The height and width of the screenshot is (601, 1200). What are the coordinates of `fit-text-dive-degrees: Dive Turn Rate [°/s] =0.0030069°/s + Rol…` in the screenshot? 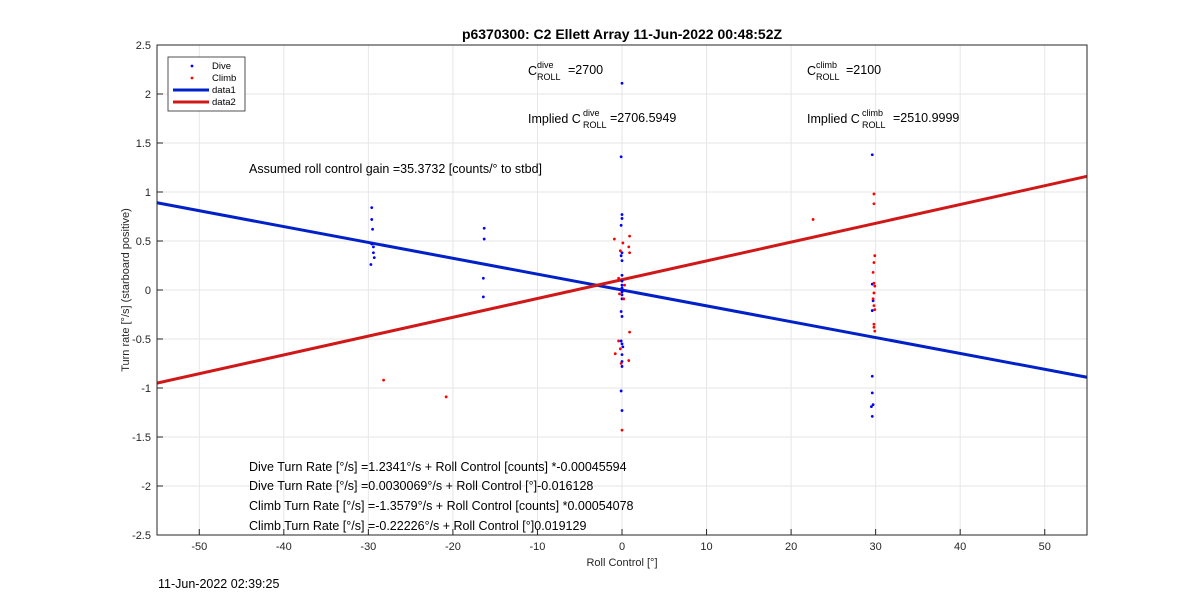 It's located at (421, 486).